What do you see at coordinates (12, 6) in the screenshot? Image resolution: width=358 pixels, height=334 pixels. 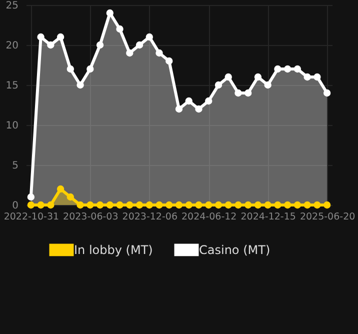 I see `y-tick-label: 25` at bounding box center [12, 6].